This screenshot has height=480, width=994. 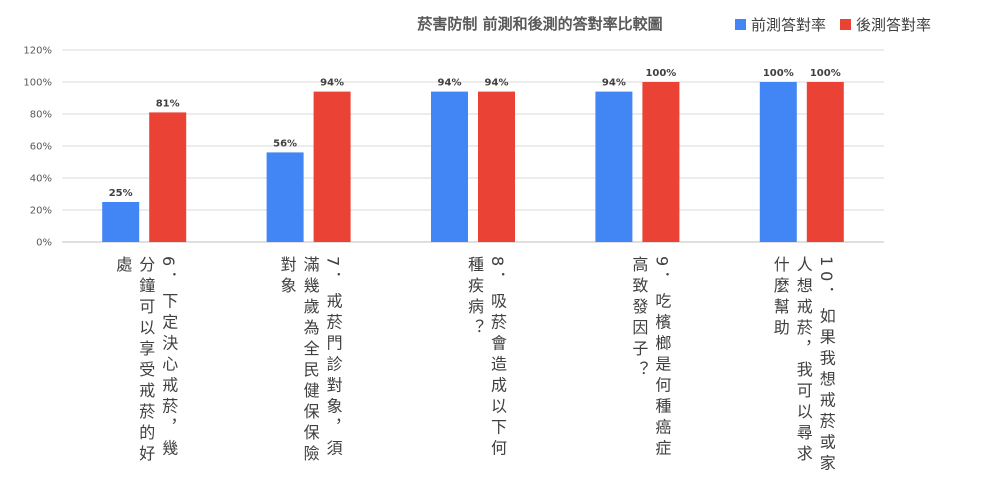 I want to click on y-tick-label: 120%, so click(x=37, y=51).